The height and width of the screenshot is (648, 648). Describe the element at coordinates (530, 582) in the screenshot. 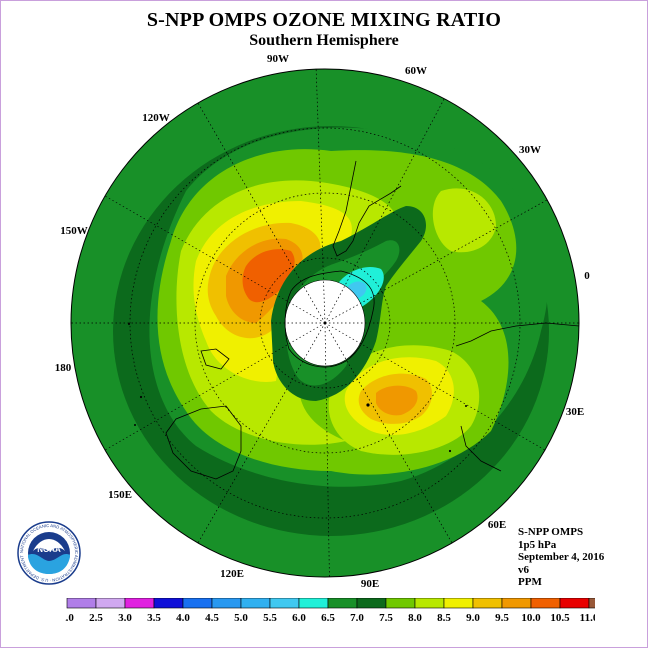

I see `info-units: PPM` at that location.